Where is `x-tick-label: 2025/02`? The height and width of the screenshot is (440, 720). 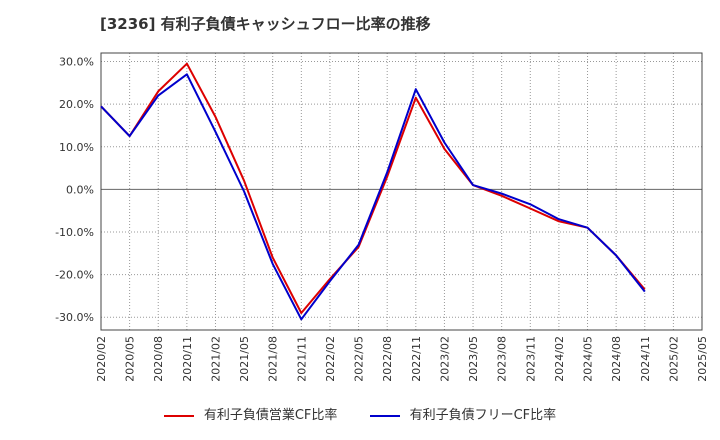 x-tick-label: 2025/02 is located at coordinates (673, 359).